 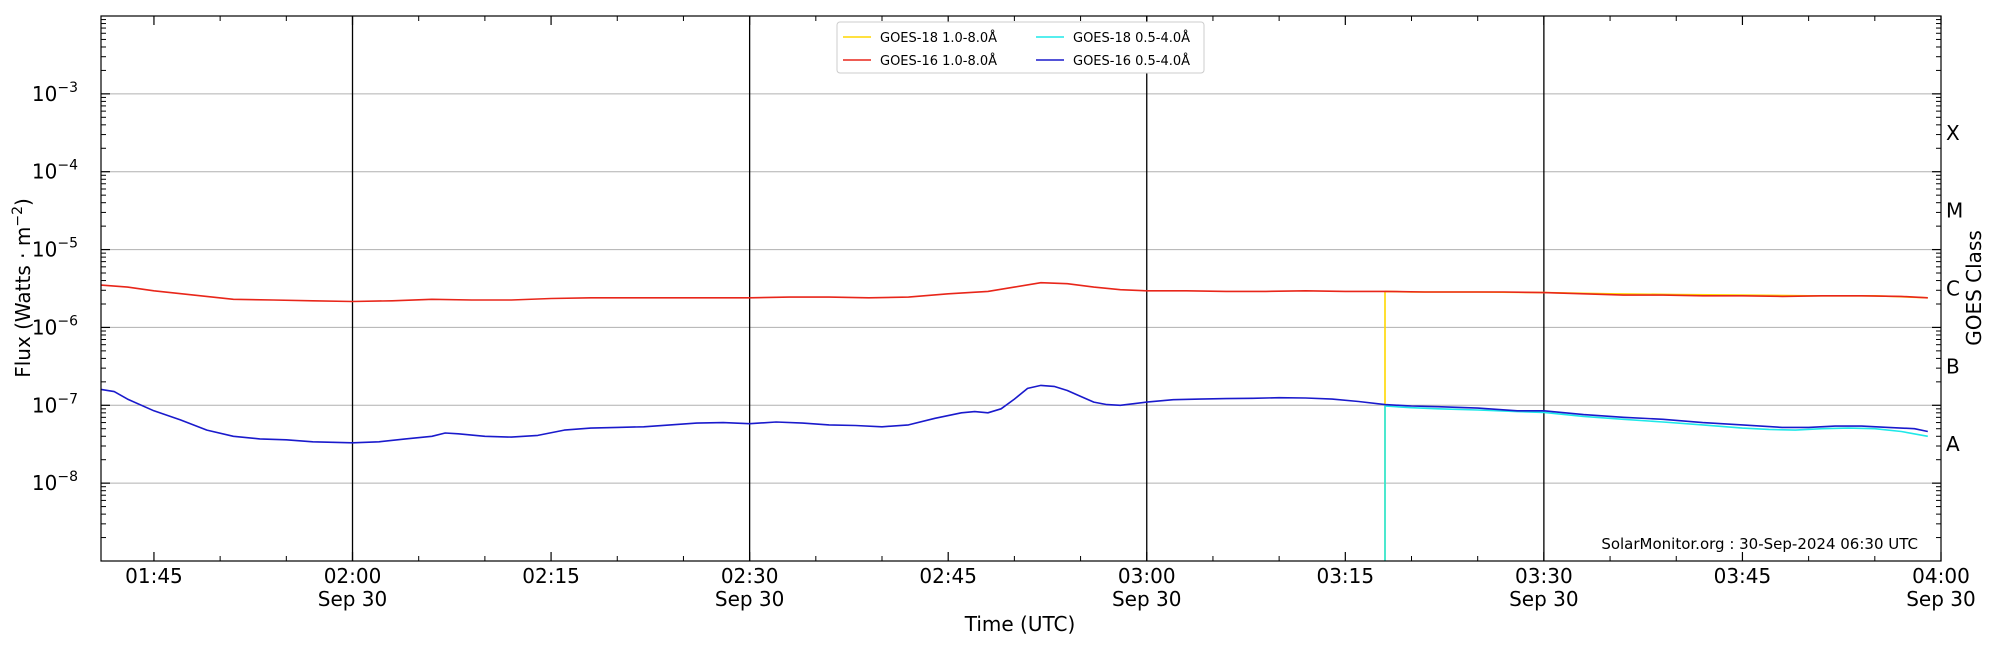 I want to click on x-tick-label: 03:00, so click(x=1147, y=576).